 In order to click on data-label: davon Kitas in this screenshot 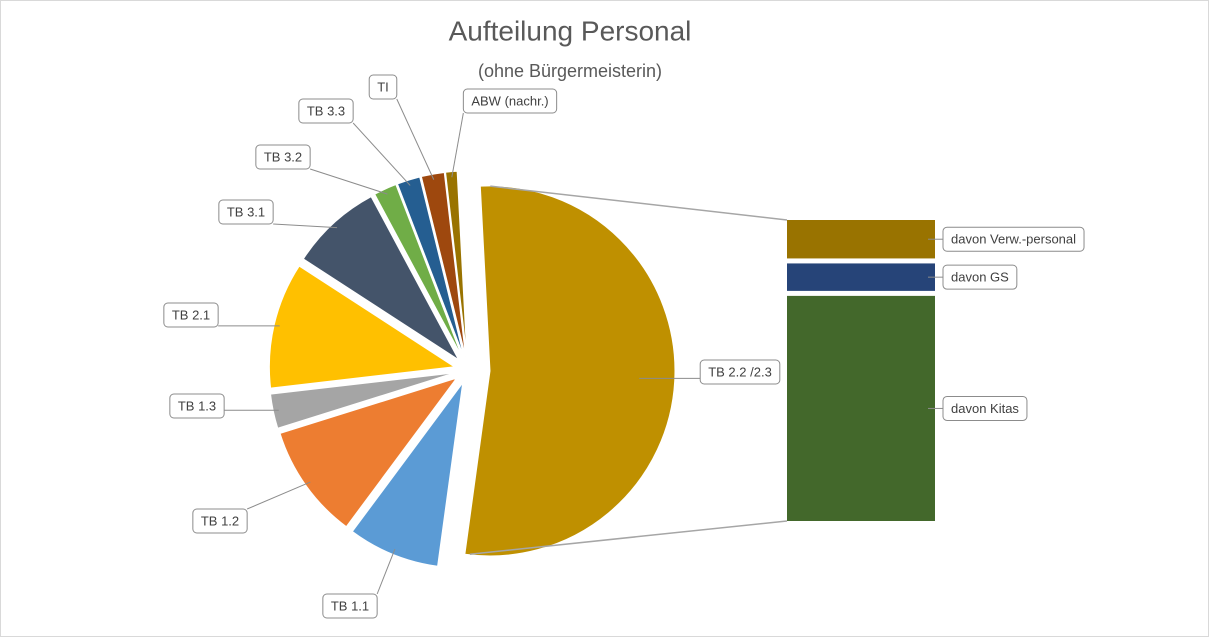, I will do `click(985, 408)`.